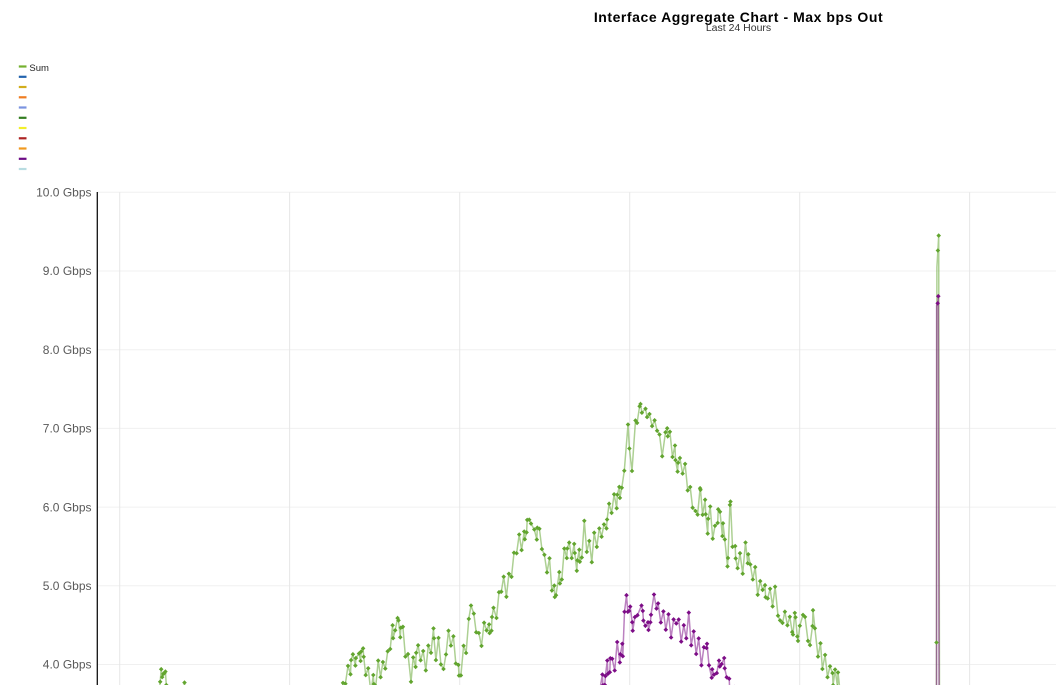  Describe the element at coordinates (67, 350) in the screenshot. I see `svg-text: 8.0 Gbps` at that location.